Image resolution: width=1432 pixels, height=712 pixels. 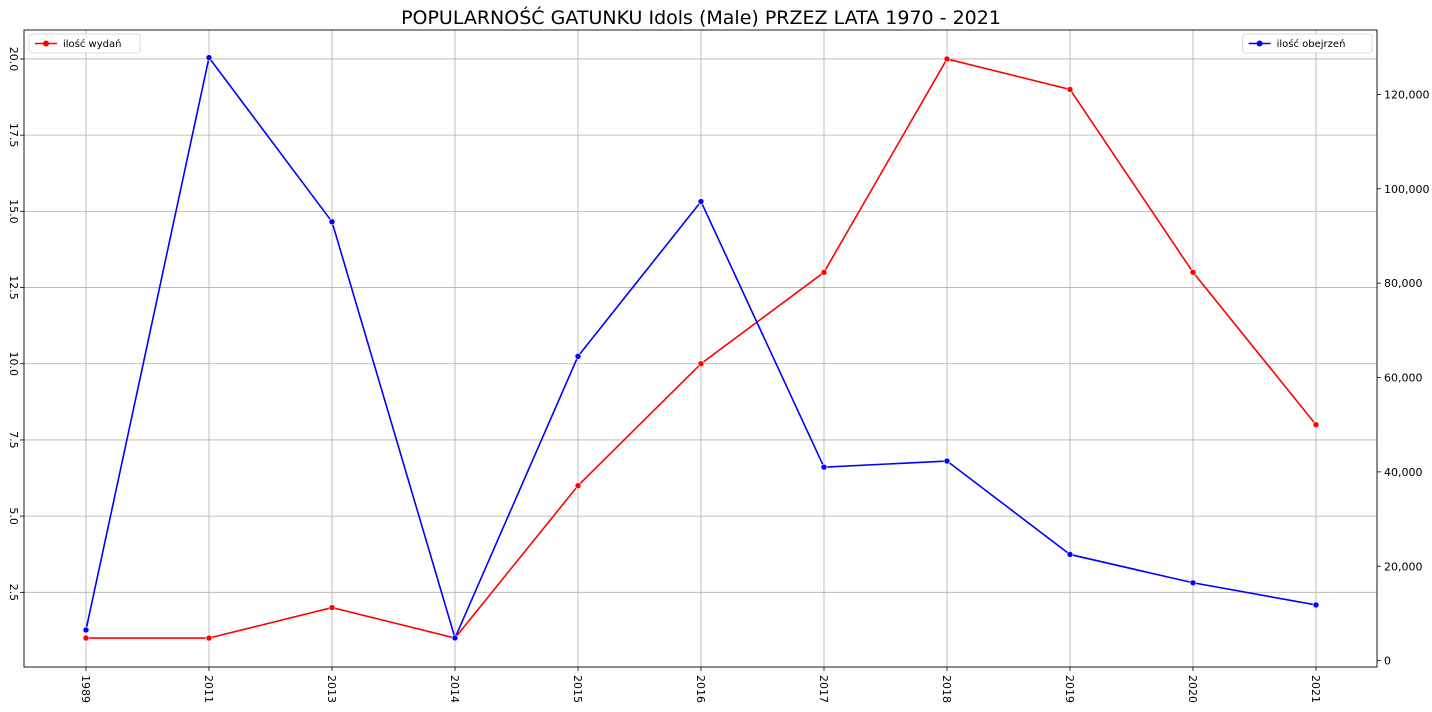 I want to click on y-right-tick-label: 40,000, so click(x=1403, y=472).